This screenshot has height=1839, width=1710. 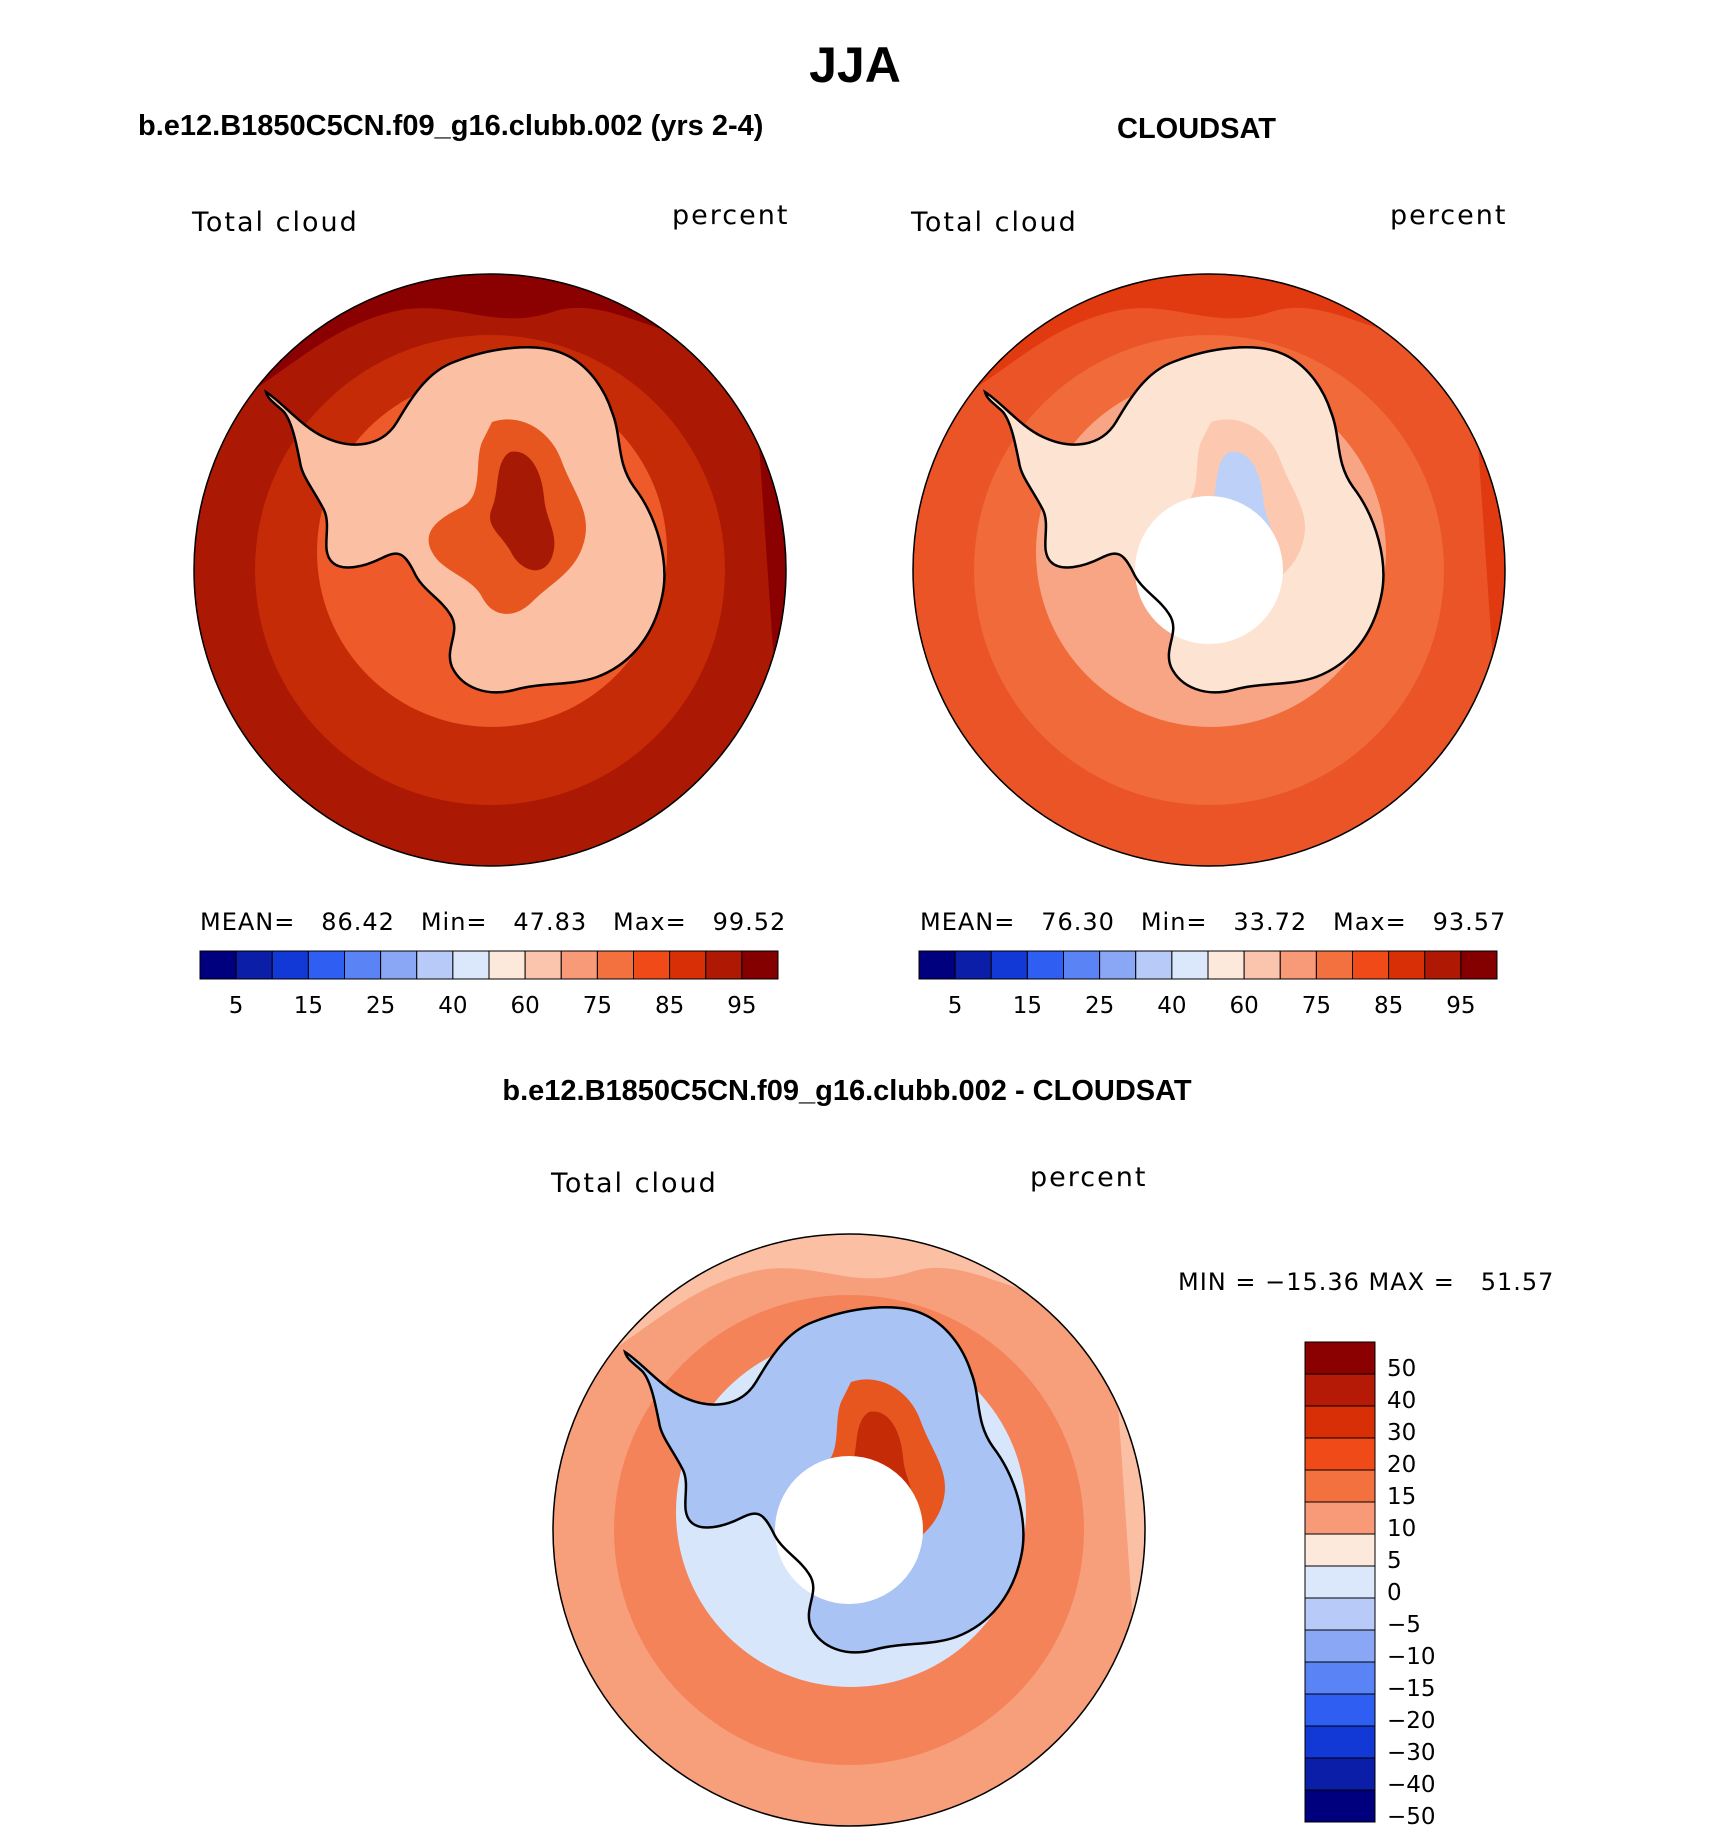 What do you see at coordinates (489, 984) in the screenshot?
I see `colorbar-model: 5 15 25 40 60 75 85 95` at bounding box center [489, 984].